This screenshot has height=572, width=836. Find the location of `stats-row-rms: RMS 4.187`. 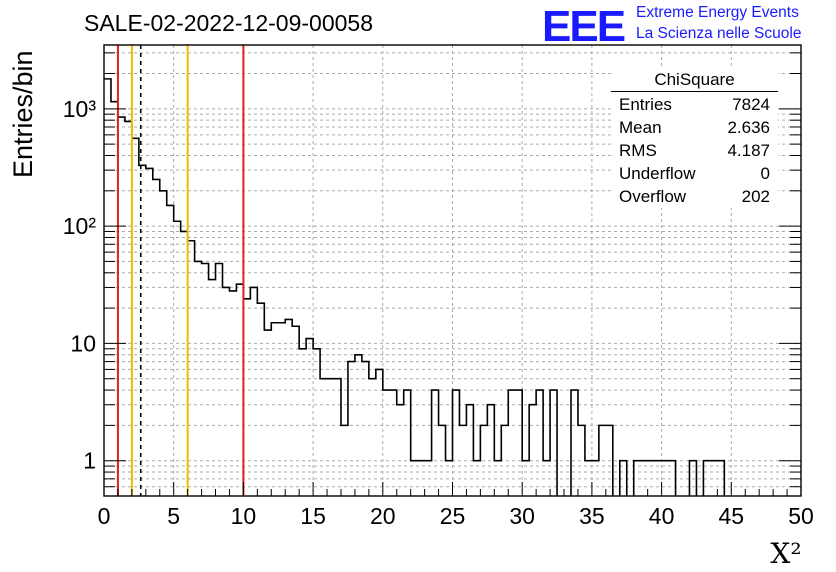

stats-row-rms: RMS 4.187 is located at coordinates (694, 150).